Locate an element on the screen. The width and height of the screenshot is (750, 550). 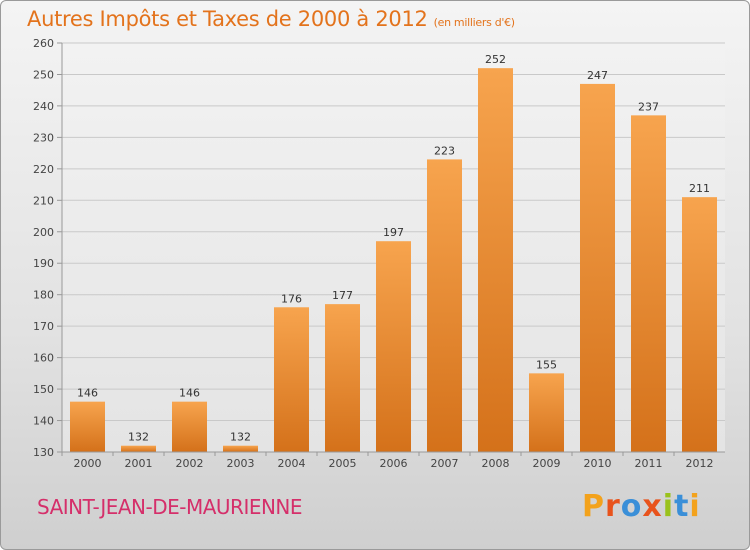
y-tick-label: 200 is located at coordinates (43, 232).